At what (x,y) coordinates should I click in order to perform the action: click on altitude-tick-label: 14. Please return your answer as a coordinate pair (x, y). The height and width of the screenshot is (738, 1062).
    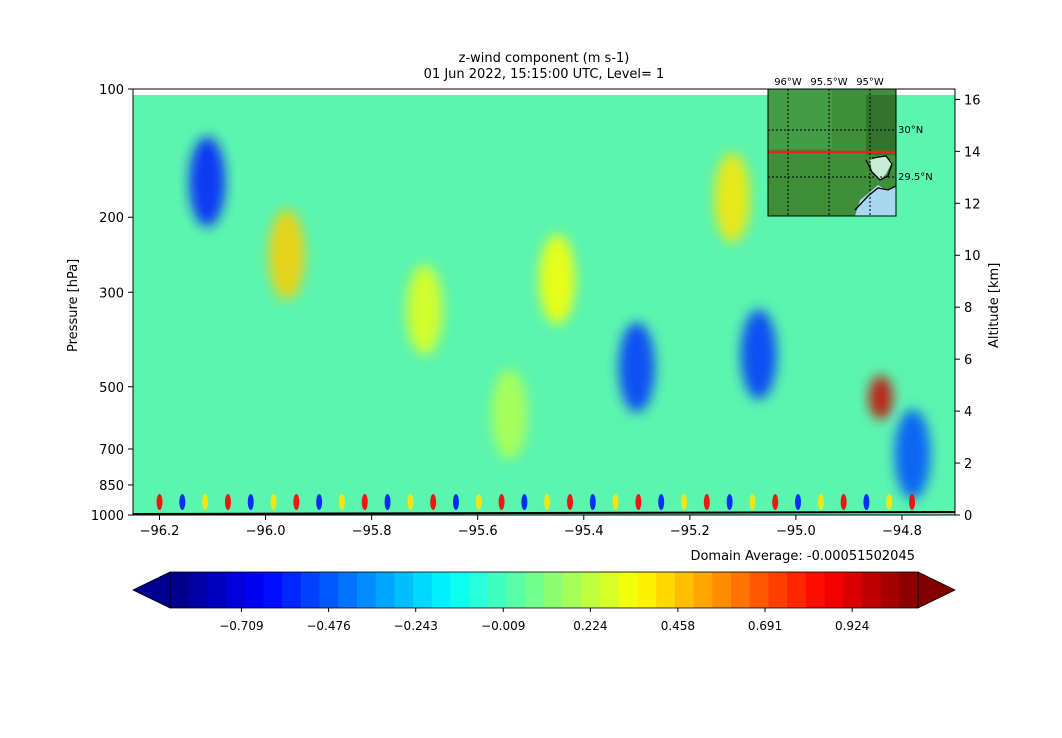
    Looking at the image, I should click on (972, 152).